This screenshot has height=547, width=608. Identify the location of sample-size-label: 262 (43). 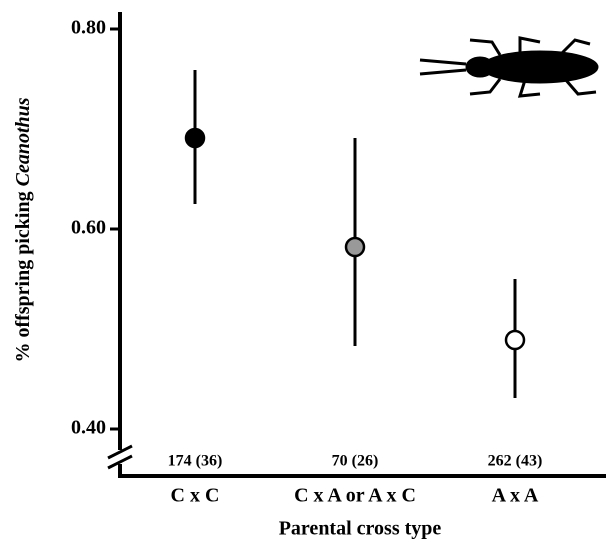
(515, 461).